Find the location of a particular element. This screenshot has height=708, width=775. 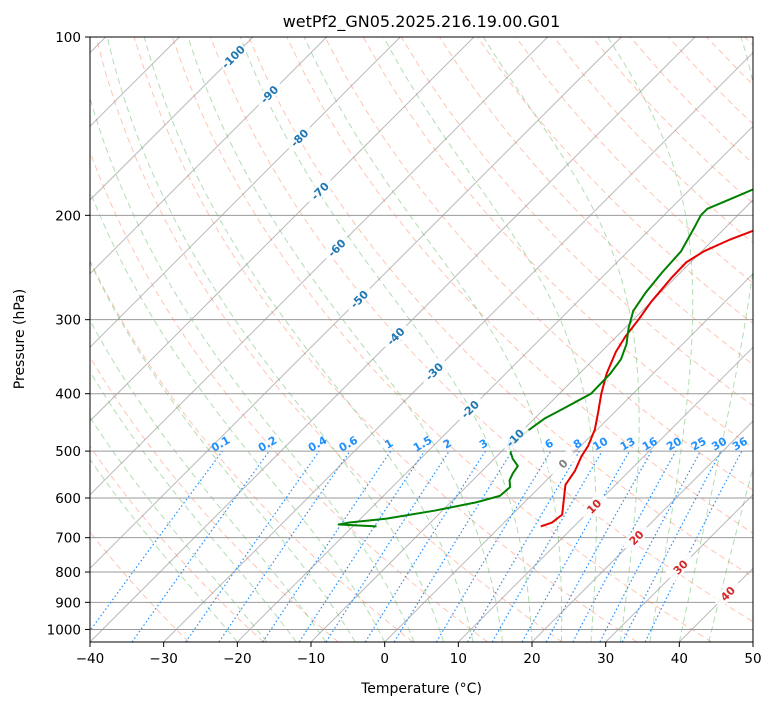

x-tick-label: 50 is located at coordinates (752, 659).